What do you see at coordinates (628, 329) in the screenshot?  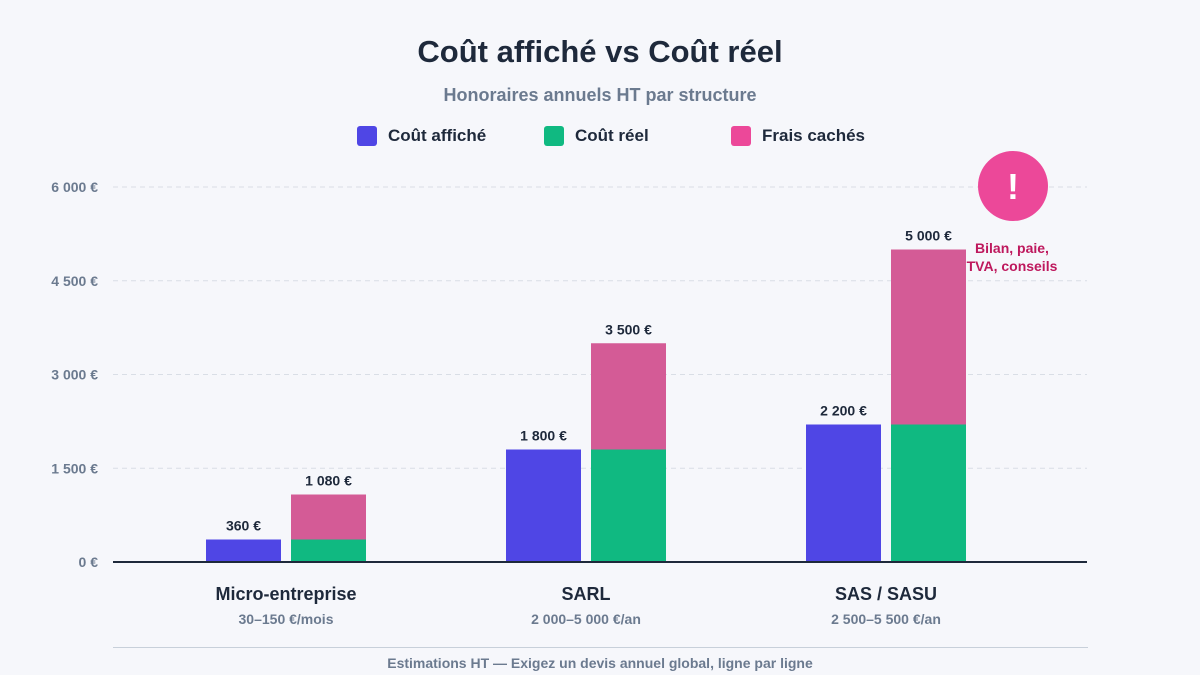 I see `data-label-cout-reel: 3 500 €` at bounding box center [628, 329].